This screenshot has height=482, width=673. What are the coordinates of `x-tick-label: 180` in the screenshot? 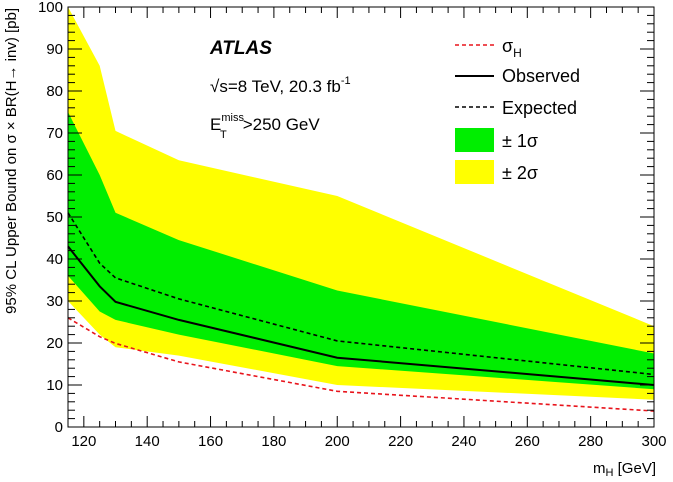 It's located at (273, 441).